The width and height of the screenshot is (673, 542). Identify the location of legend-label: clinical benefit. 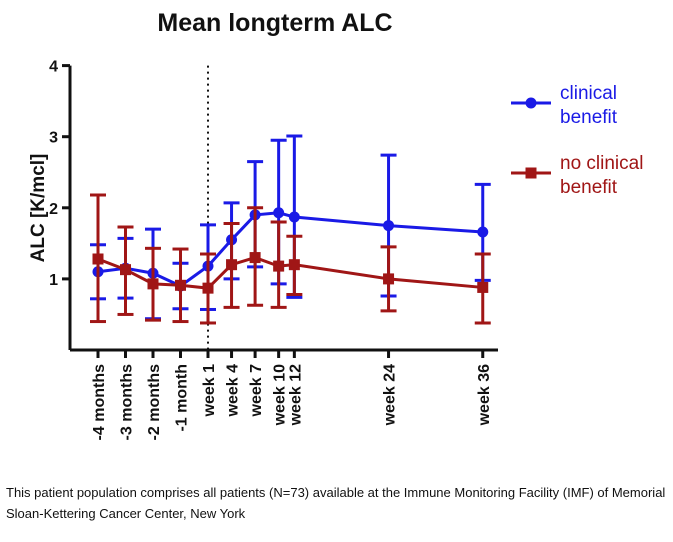
(589, 105).